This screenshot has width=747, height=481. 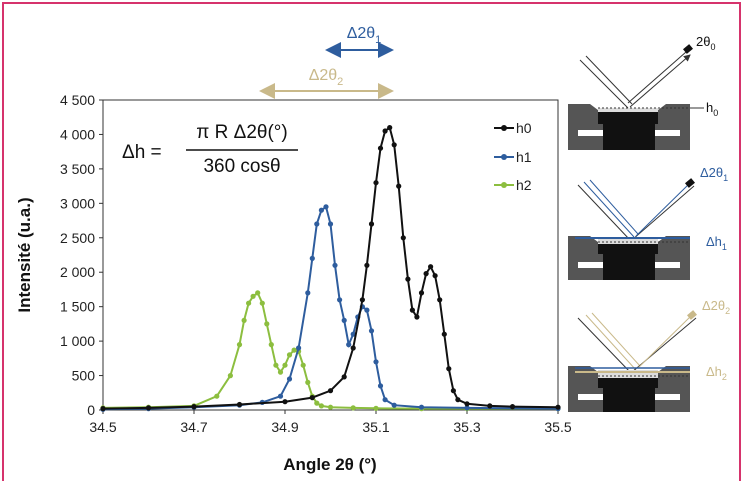 What do you see at coordinates (703, 41) in the screenshot?
I see `label-2theta0: 2θ` at bounding box center [703, 41].